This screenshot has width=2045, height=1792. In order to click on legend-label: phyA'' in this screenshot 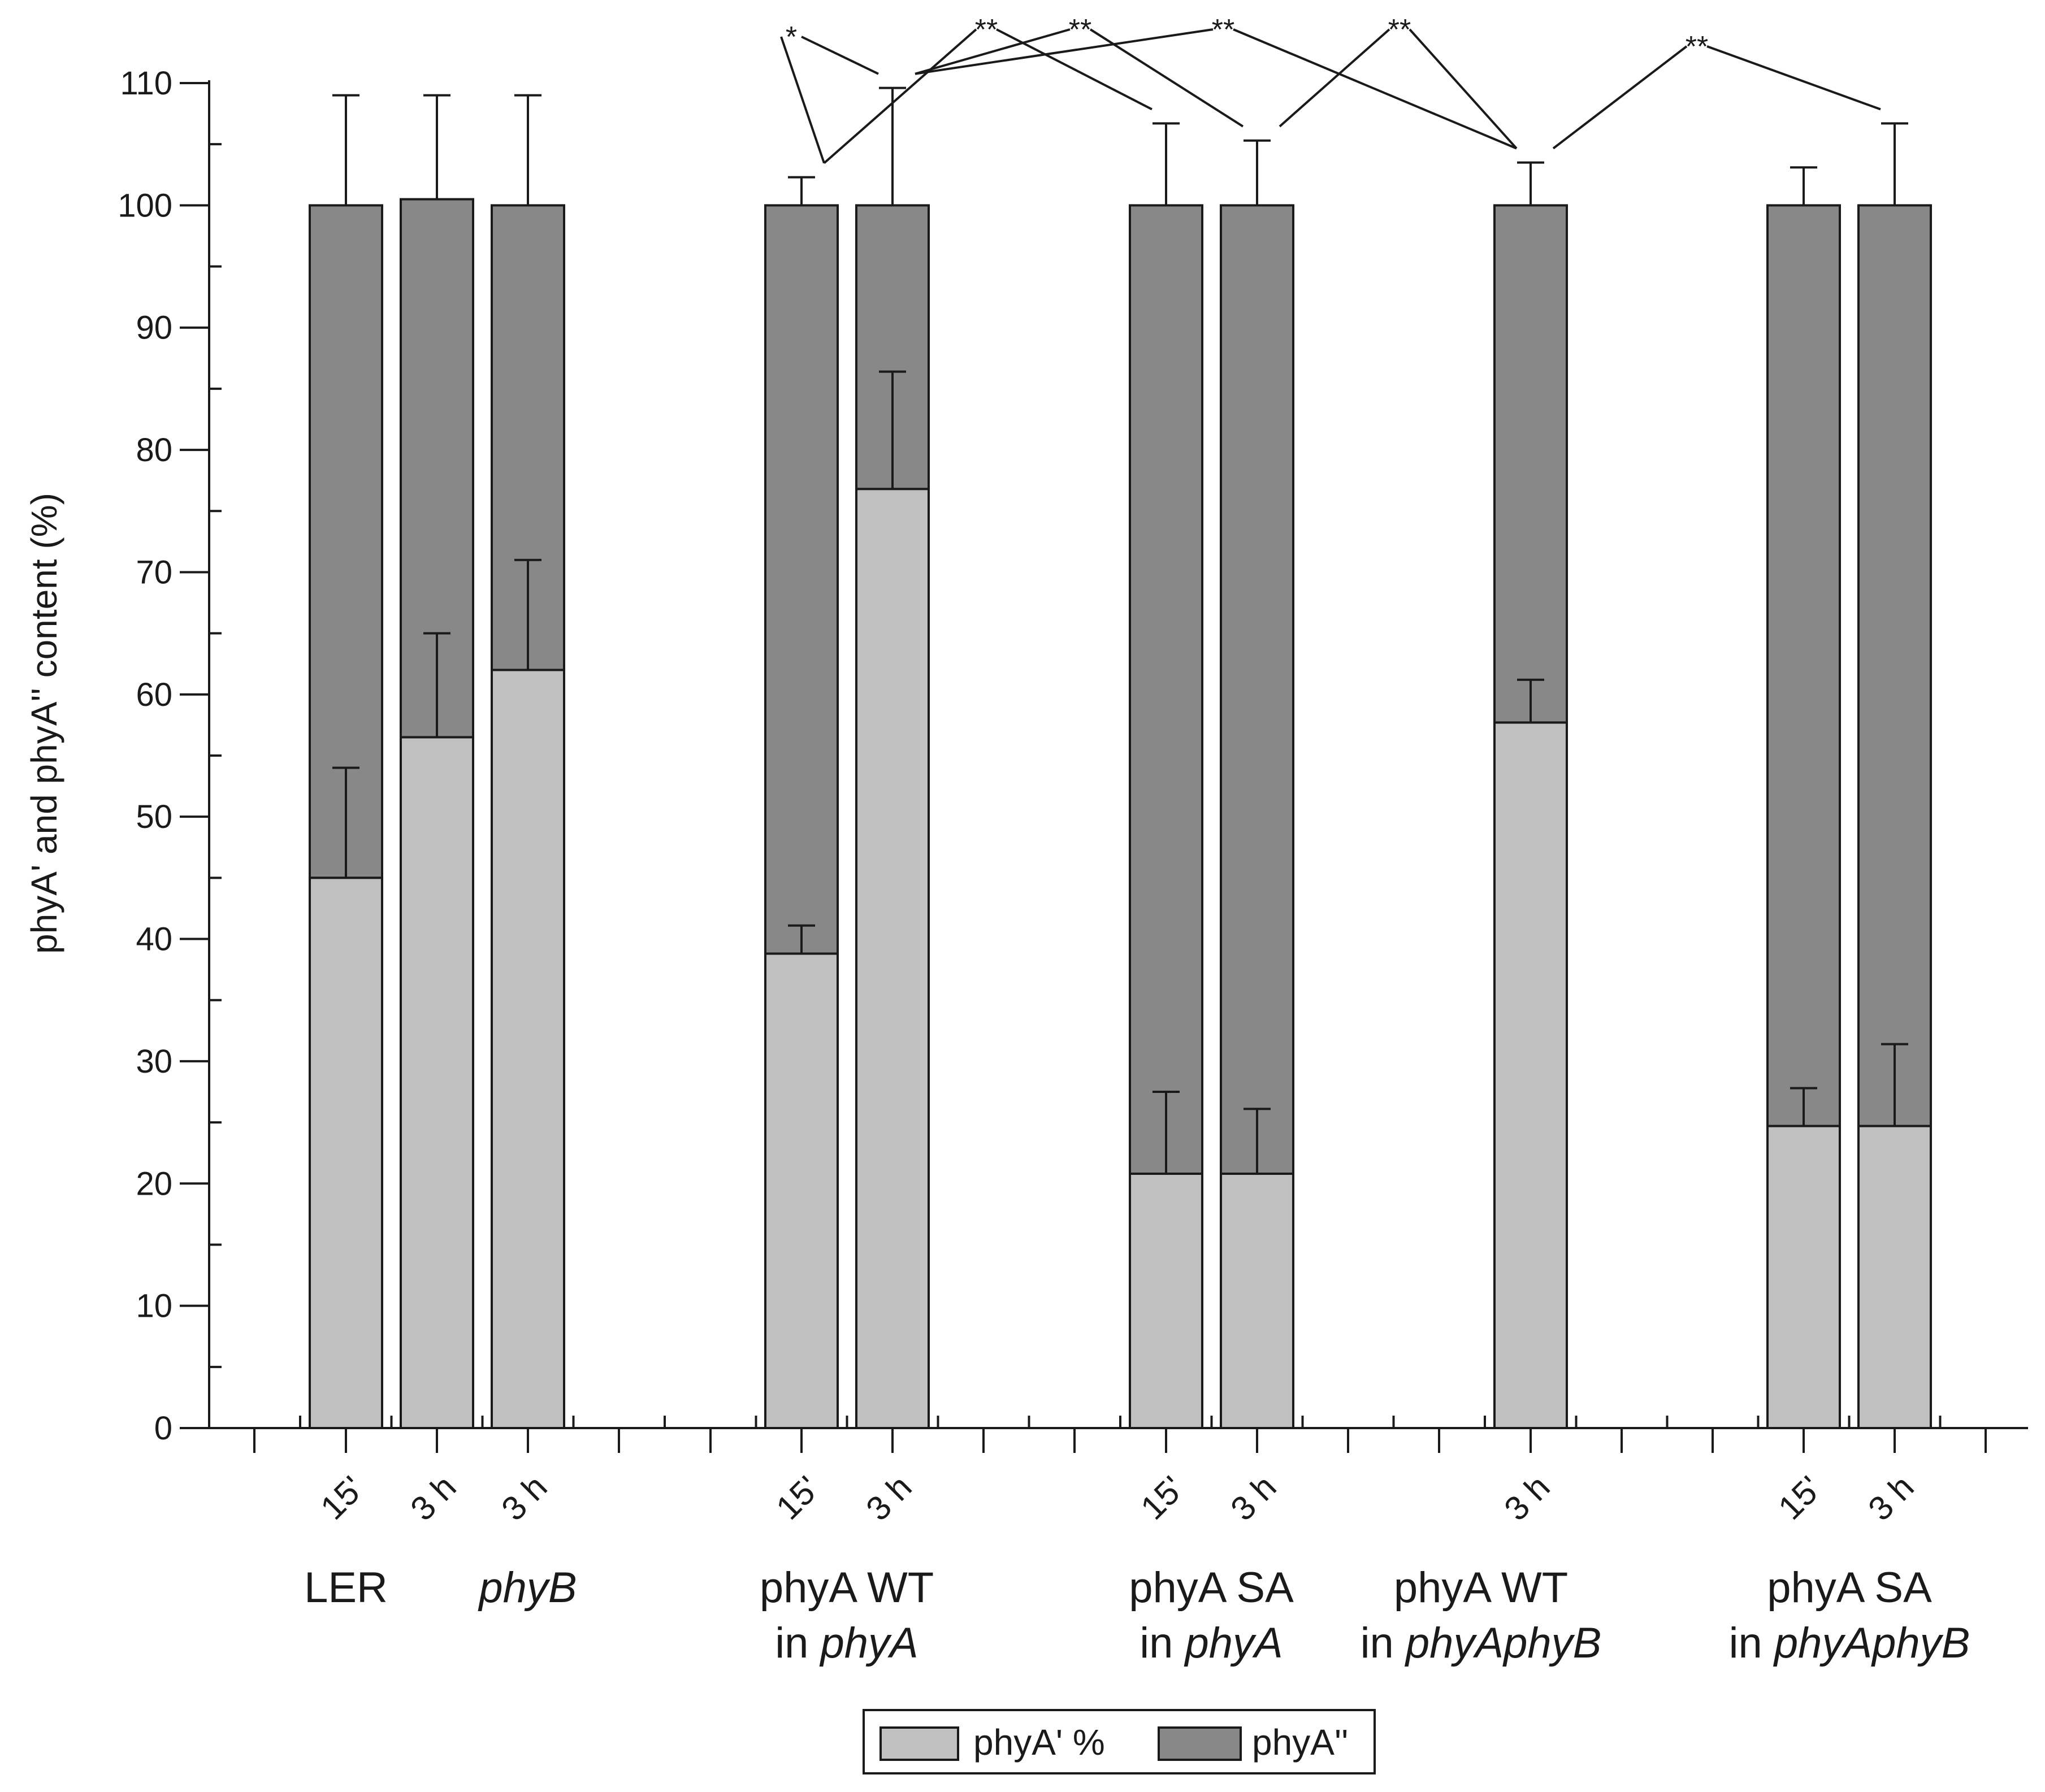, I will do `click(1300, 1742)`.